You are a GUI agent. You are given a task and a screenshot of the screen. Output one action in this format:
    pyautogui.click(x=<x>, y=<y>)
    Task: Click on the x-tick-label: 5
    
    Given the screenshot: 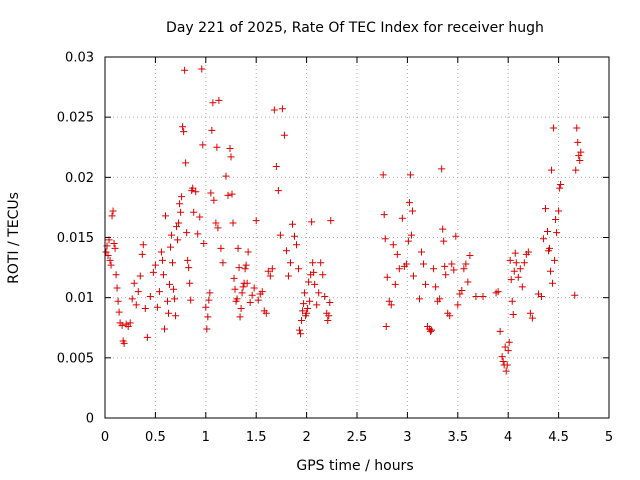 What is the action you would take?
    pyautogui.click(x=609, y=437)
    